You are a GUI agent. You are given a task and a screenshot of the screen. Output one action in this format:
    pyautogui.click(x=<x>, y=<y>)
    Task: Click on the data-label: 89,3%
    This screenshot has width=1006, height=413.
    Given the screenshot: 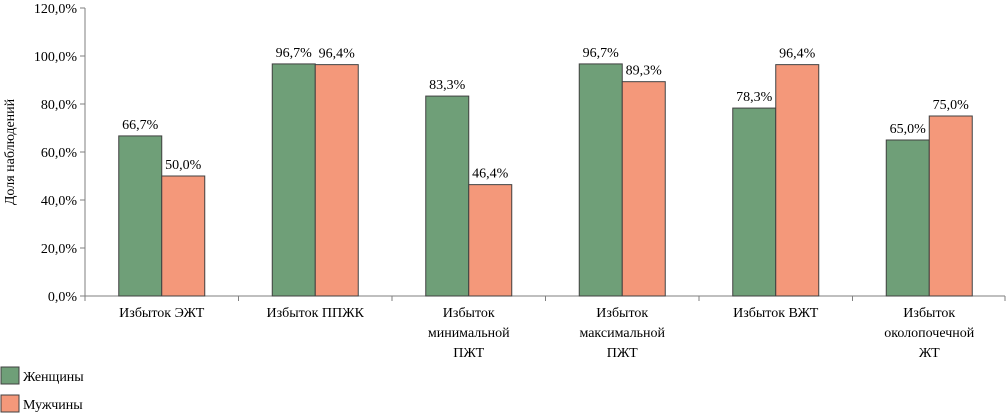 What is the action you would take?
    pyautogui.click(x=644, y=71)
    